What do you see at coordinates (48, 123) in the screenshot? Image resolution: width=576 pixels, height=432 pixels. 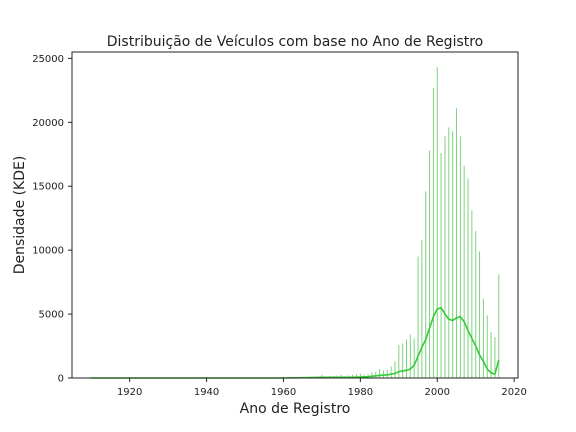 I see `y-tick-label: 20000` at bounding box center [48, 123].